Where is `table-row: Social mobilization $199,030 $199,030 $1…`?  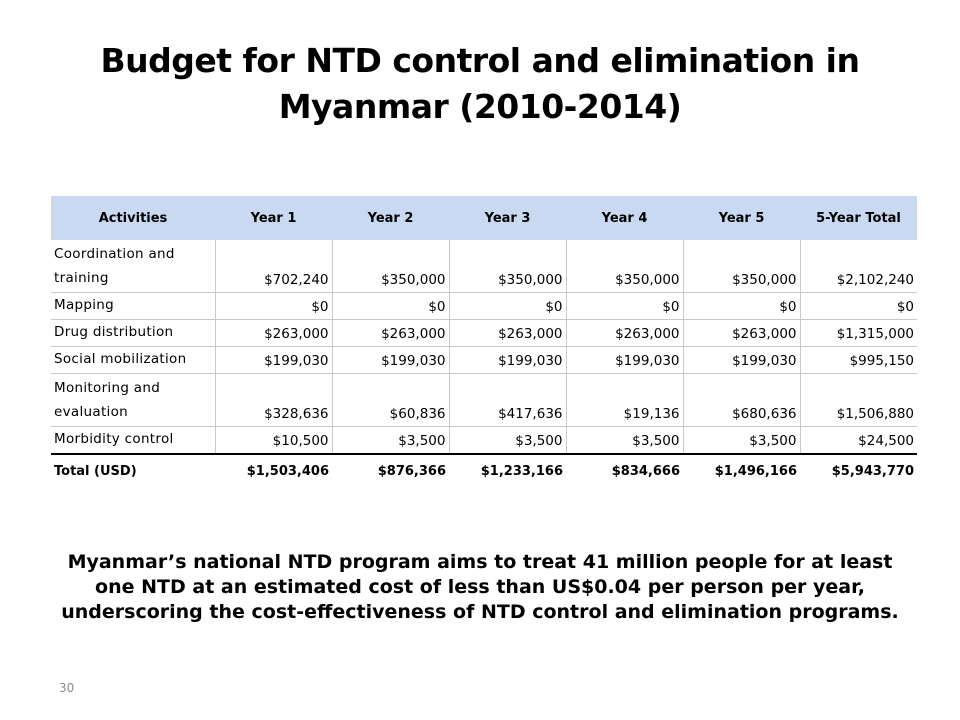 table-row: Social mobilization $199,030 $199,030 $1… is located at coordinates (484, 360).